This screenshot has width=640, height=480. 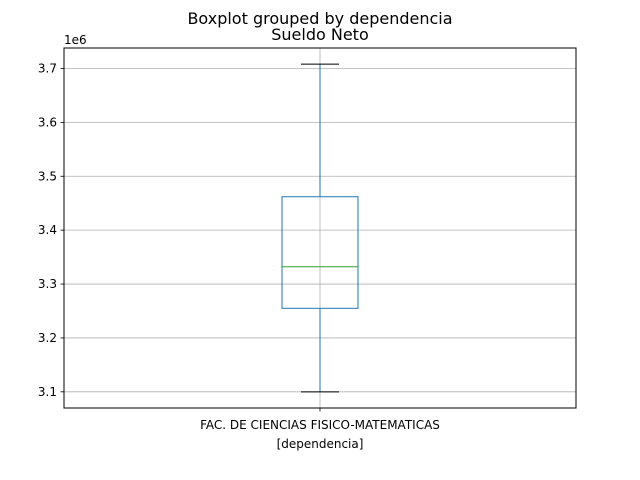 What do you see at coordinates (75, 40) in the screenshot?
I see `y-offset-label: 1e6` at bounding box center [75, 40].